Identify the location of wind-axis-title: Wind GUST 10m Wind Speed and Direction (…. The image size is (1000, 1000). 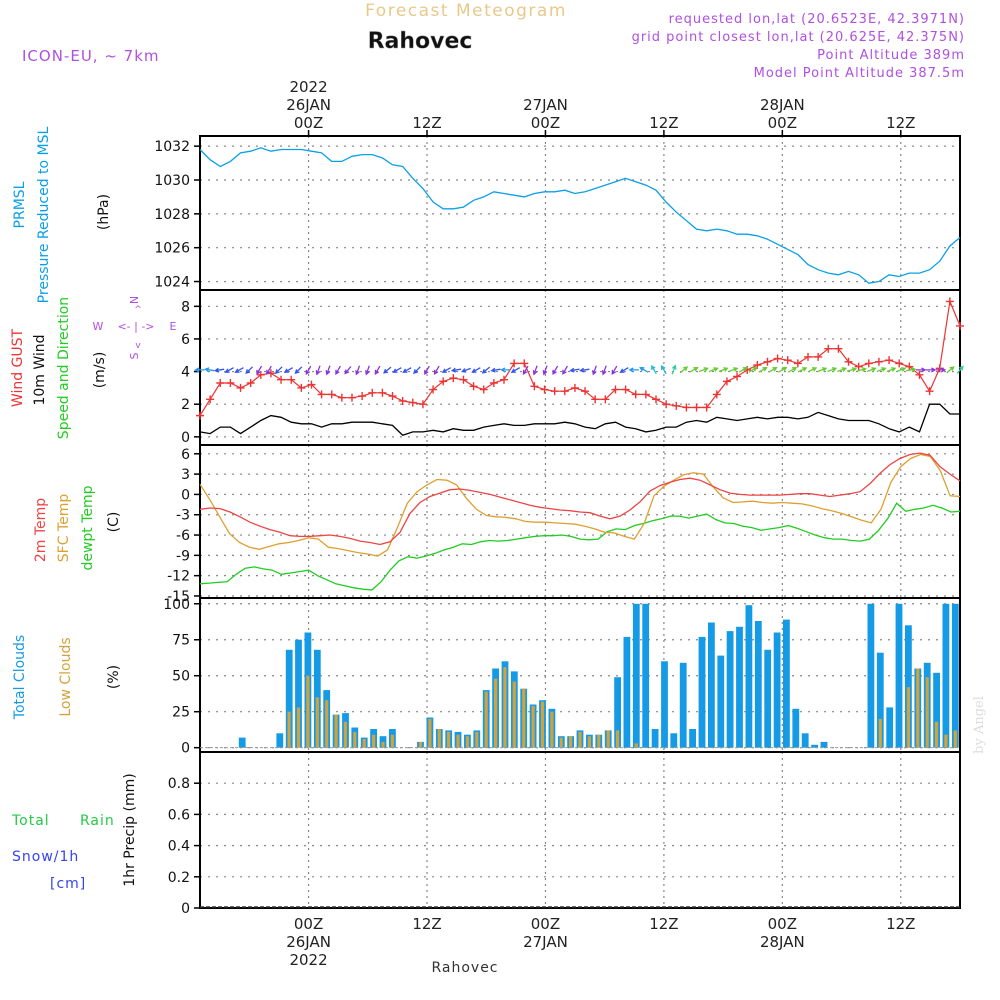
(93, 367).